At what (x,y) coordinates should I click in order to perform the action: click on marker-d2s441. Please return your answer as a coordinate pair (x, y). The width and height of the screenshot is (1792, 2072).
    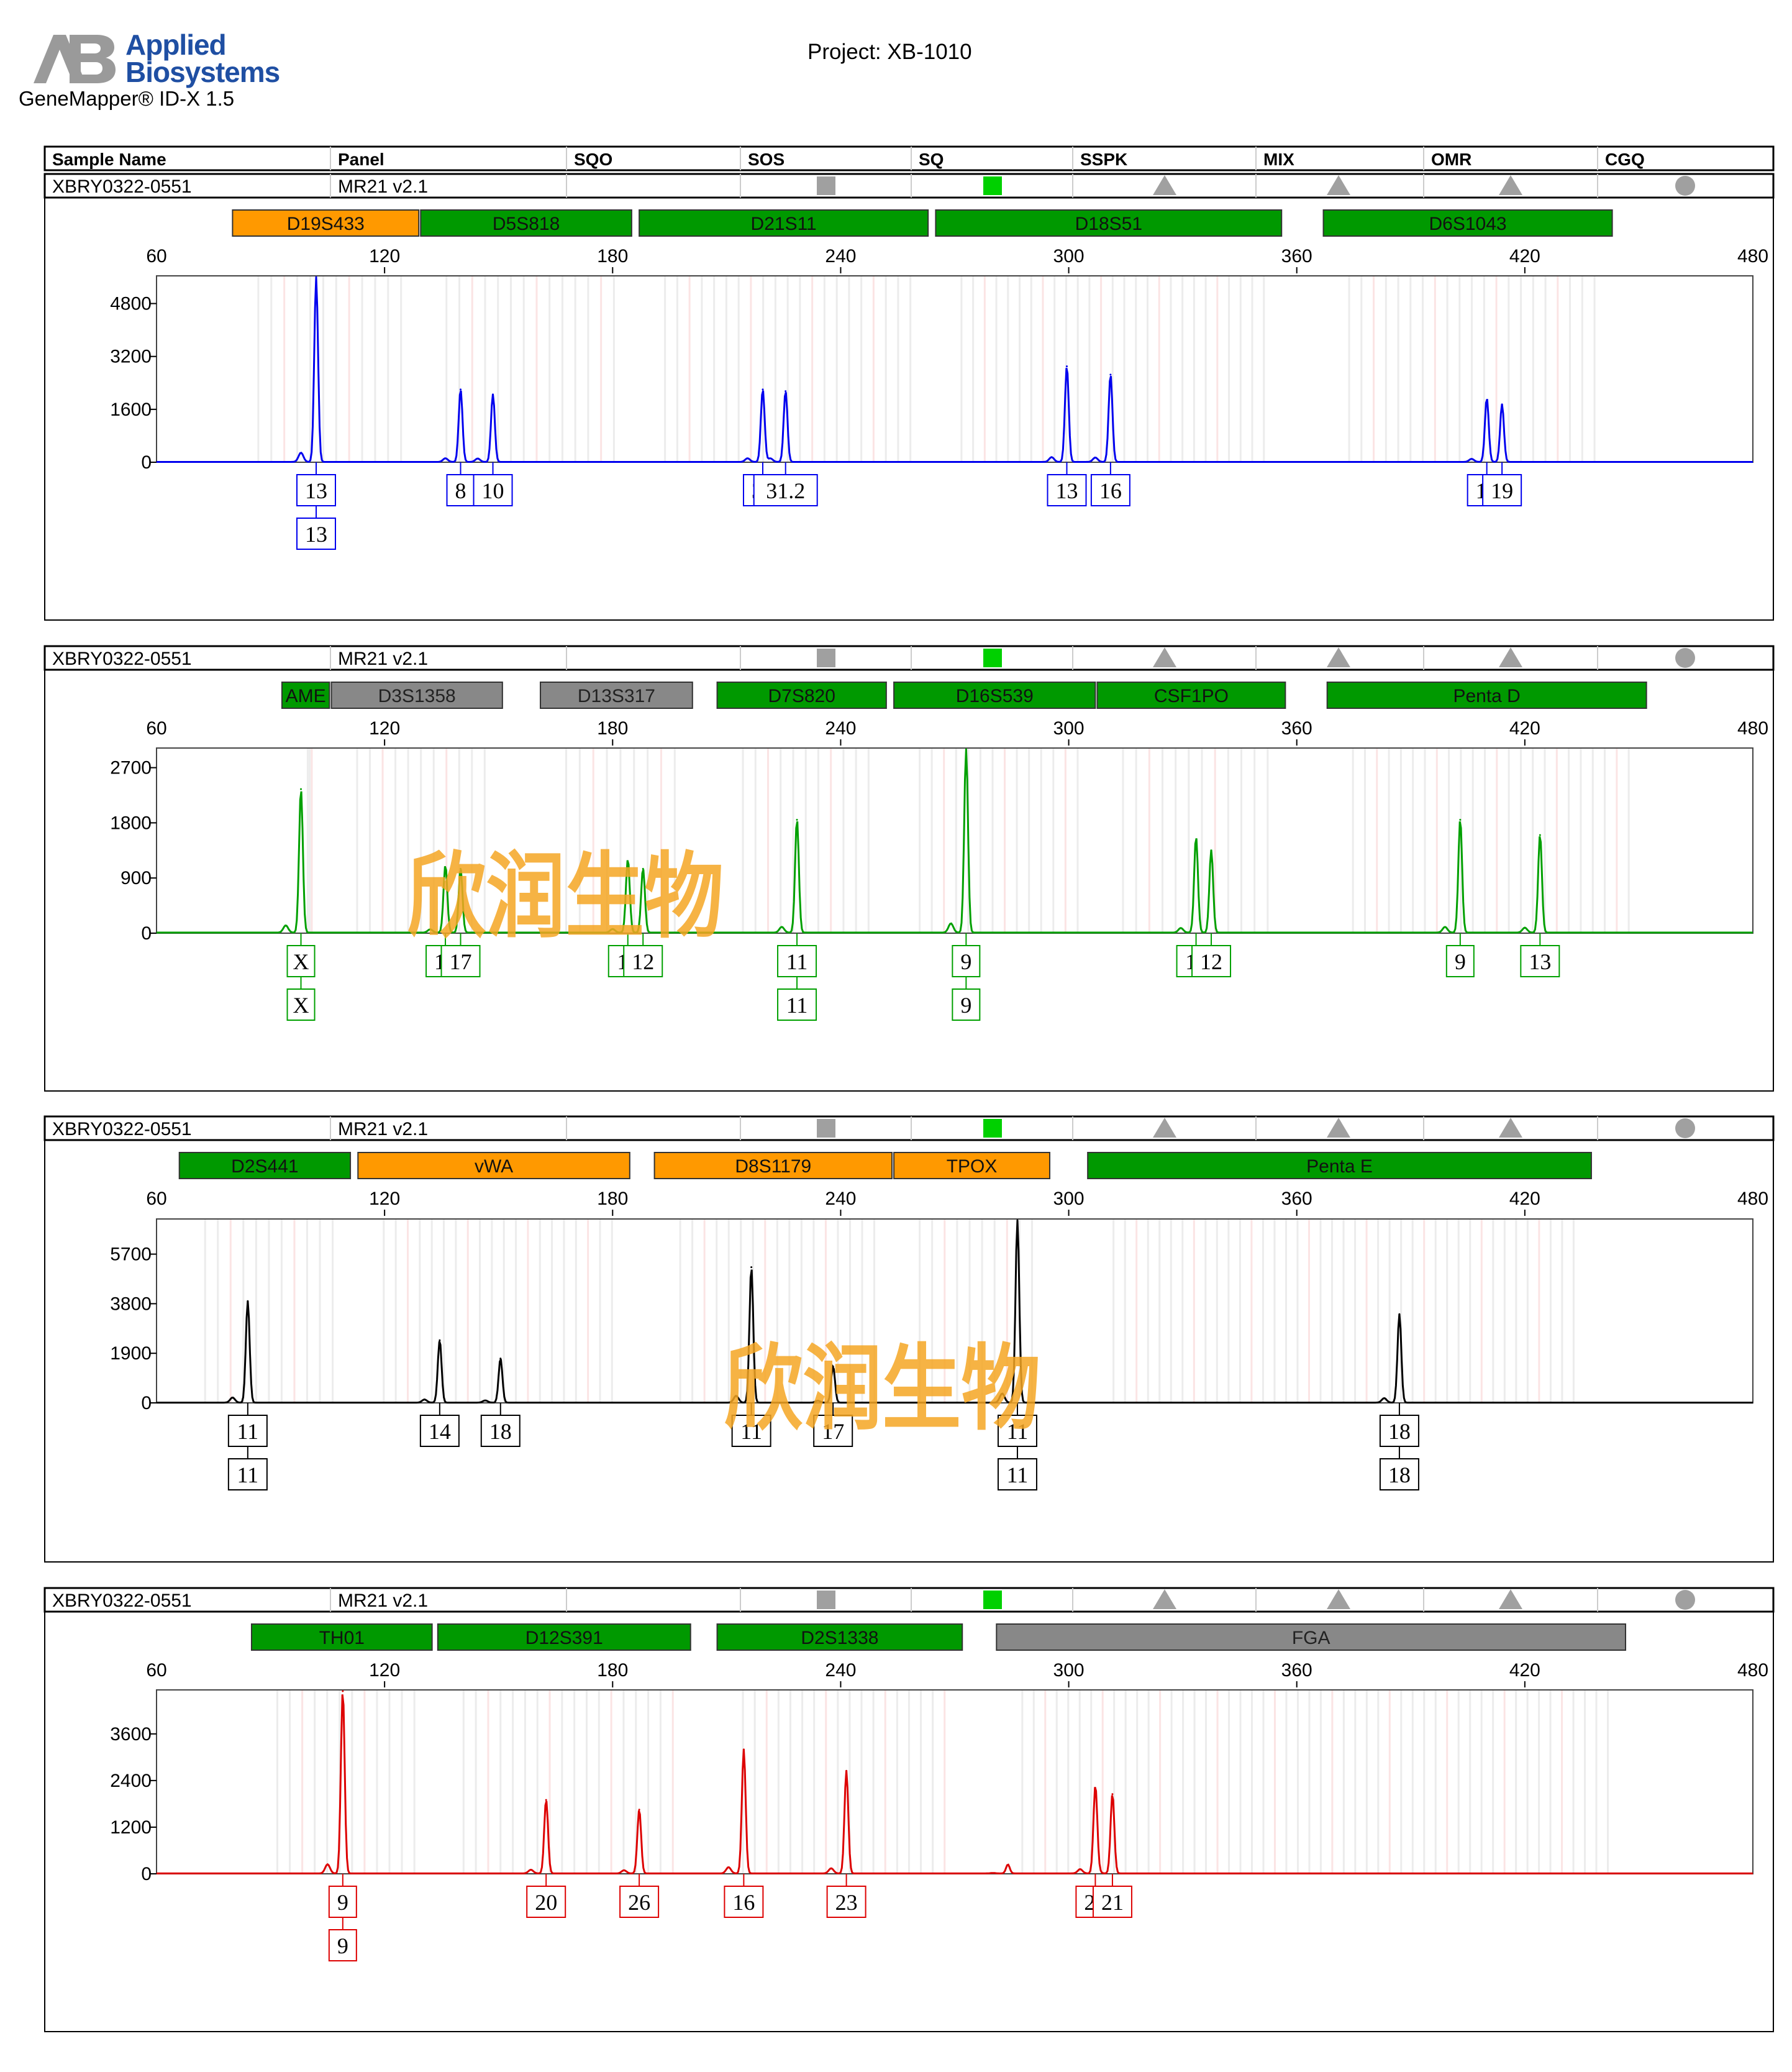
    Looking at the image, I should click on (265, 1165).